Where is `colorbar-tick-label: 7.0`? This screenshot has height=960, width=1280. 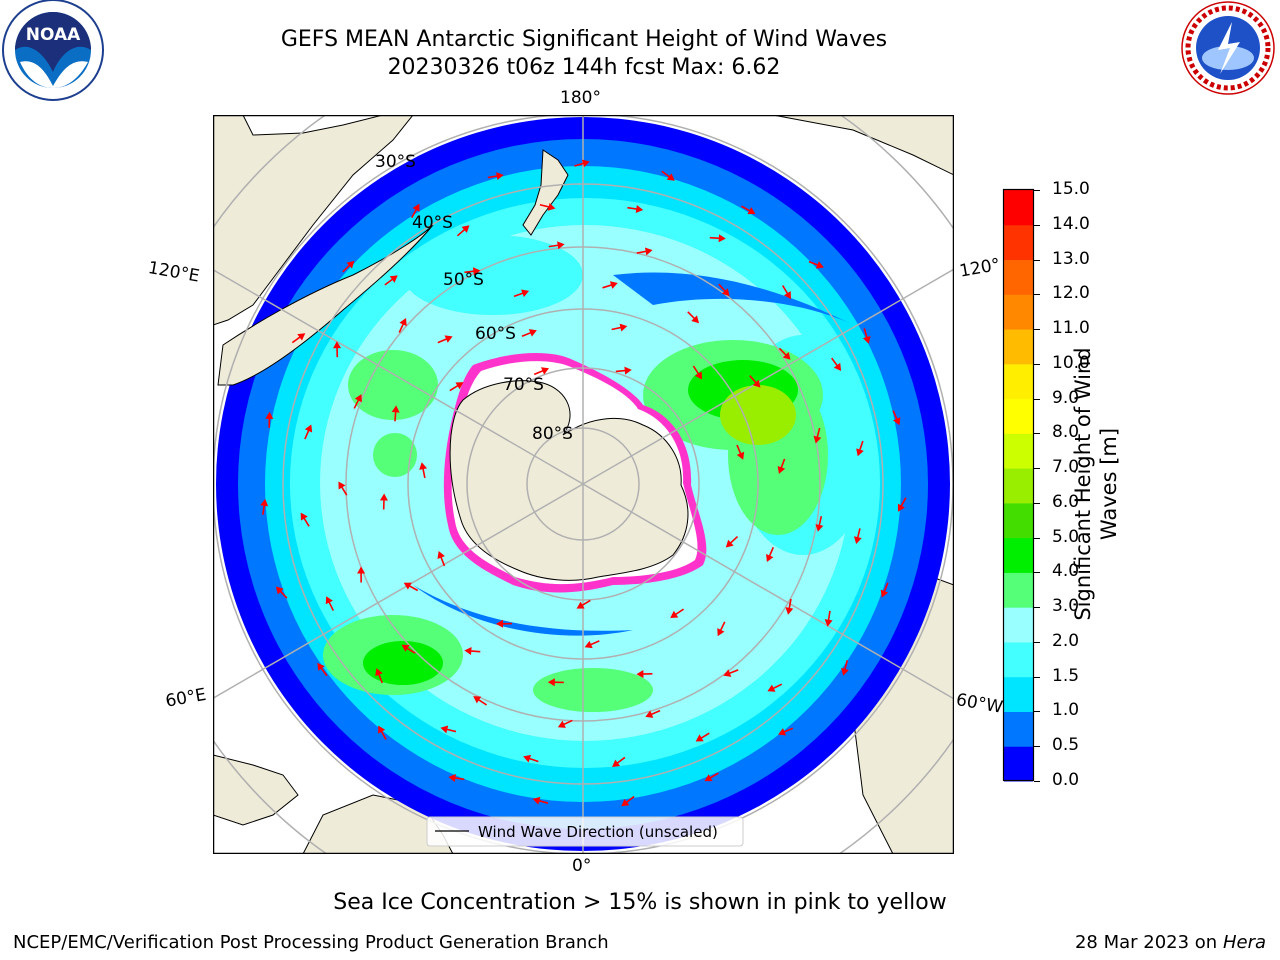 colorbar-tick-label: 7.0 is located at coordinates (1066, 467).